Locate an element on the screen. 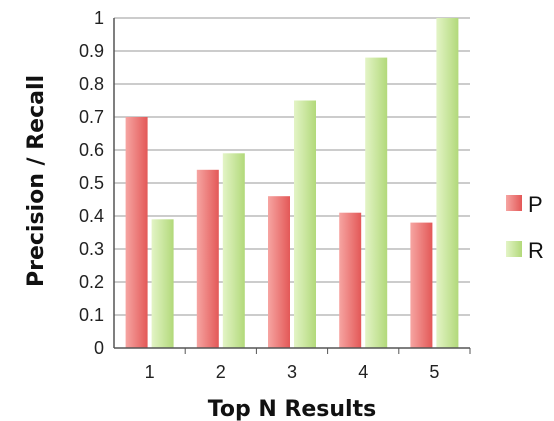 The width and height of the screenshot is (554, 421). y-tick-label: 0.3 is located at coordinates (91, 249).